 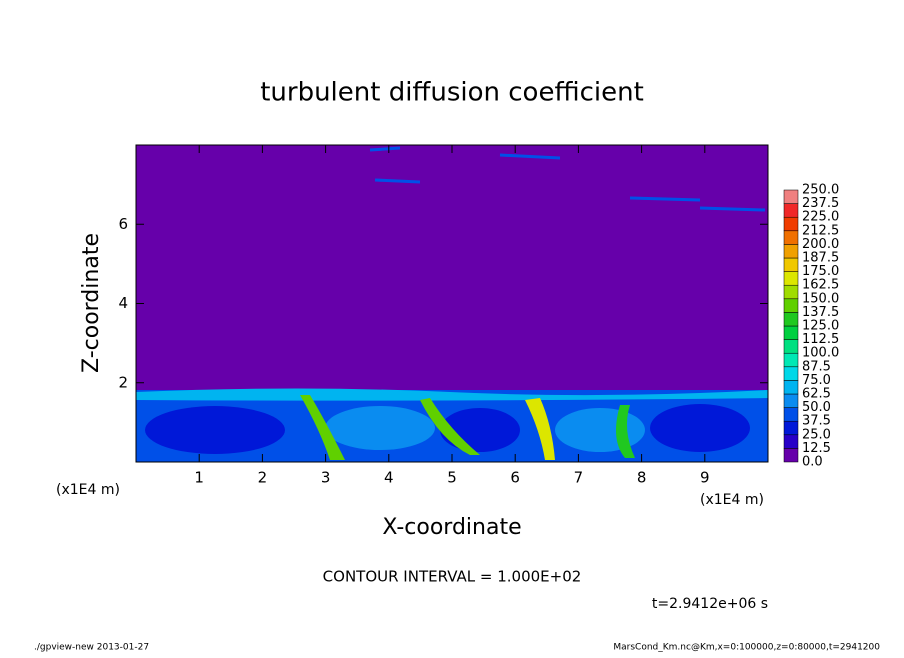 I want to click on colorbar-label: 175.0, so click(x=820, y=271).